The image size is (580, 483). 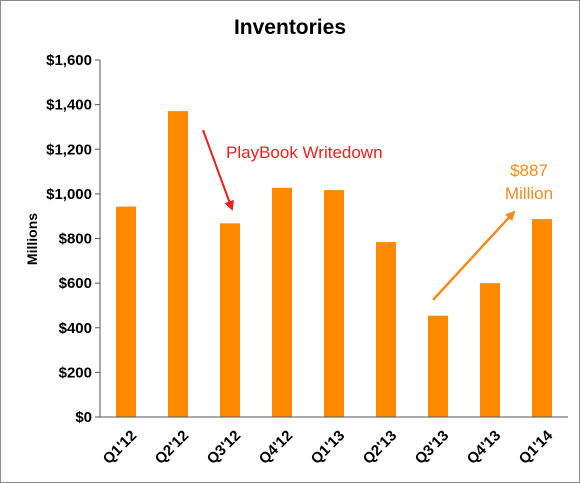 I want to click on x-tick-label: Q2'12, so click(x=172, y=447).